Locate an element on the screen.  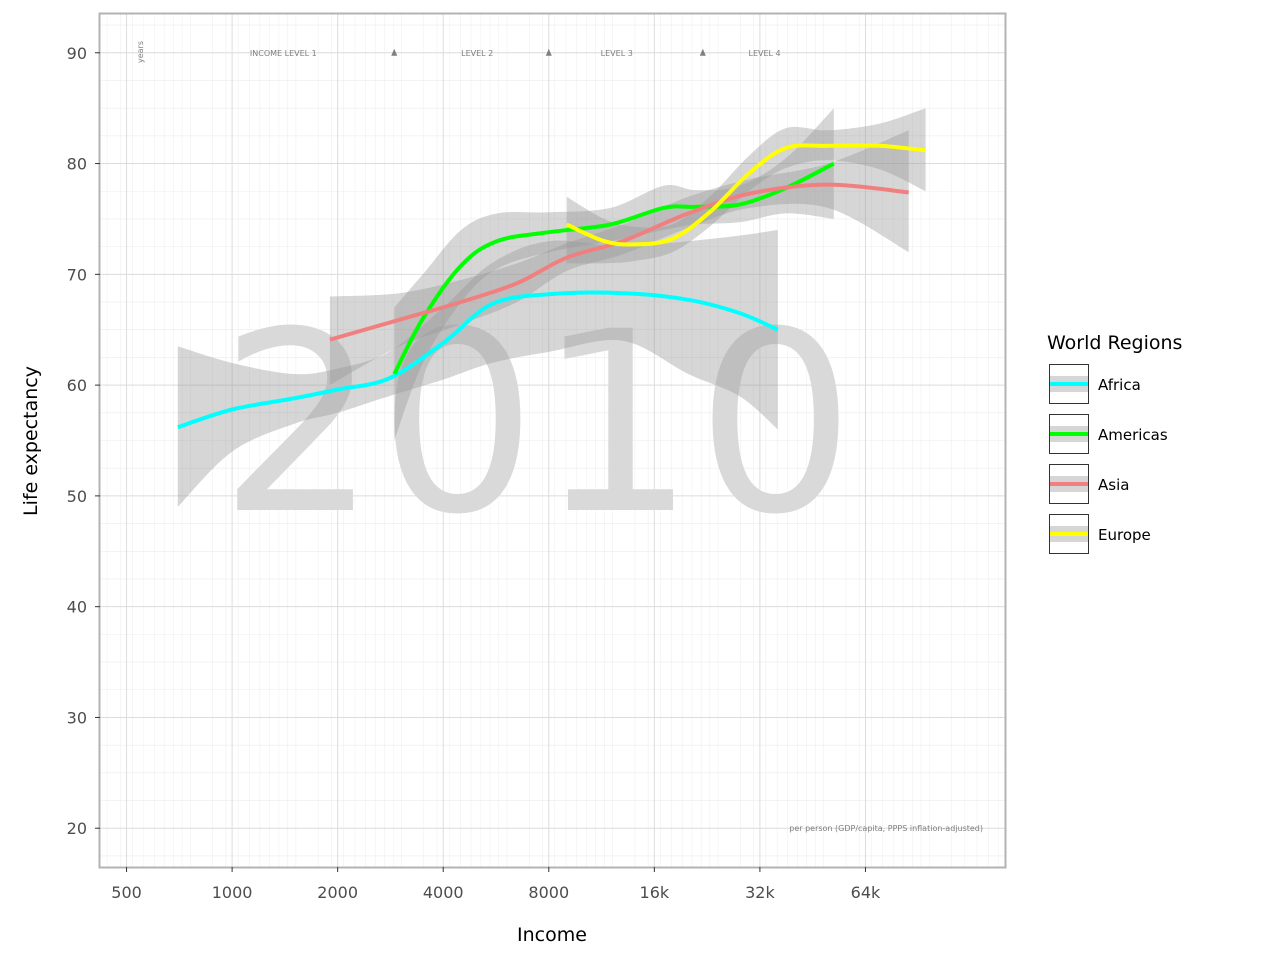
y-unit-annotation: years is located at coordinates (140, 52).